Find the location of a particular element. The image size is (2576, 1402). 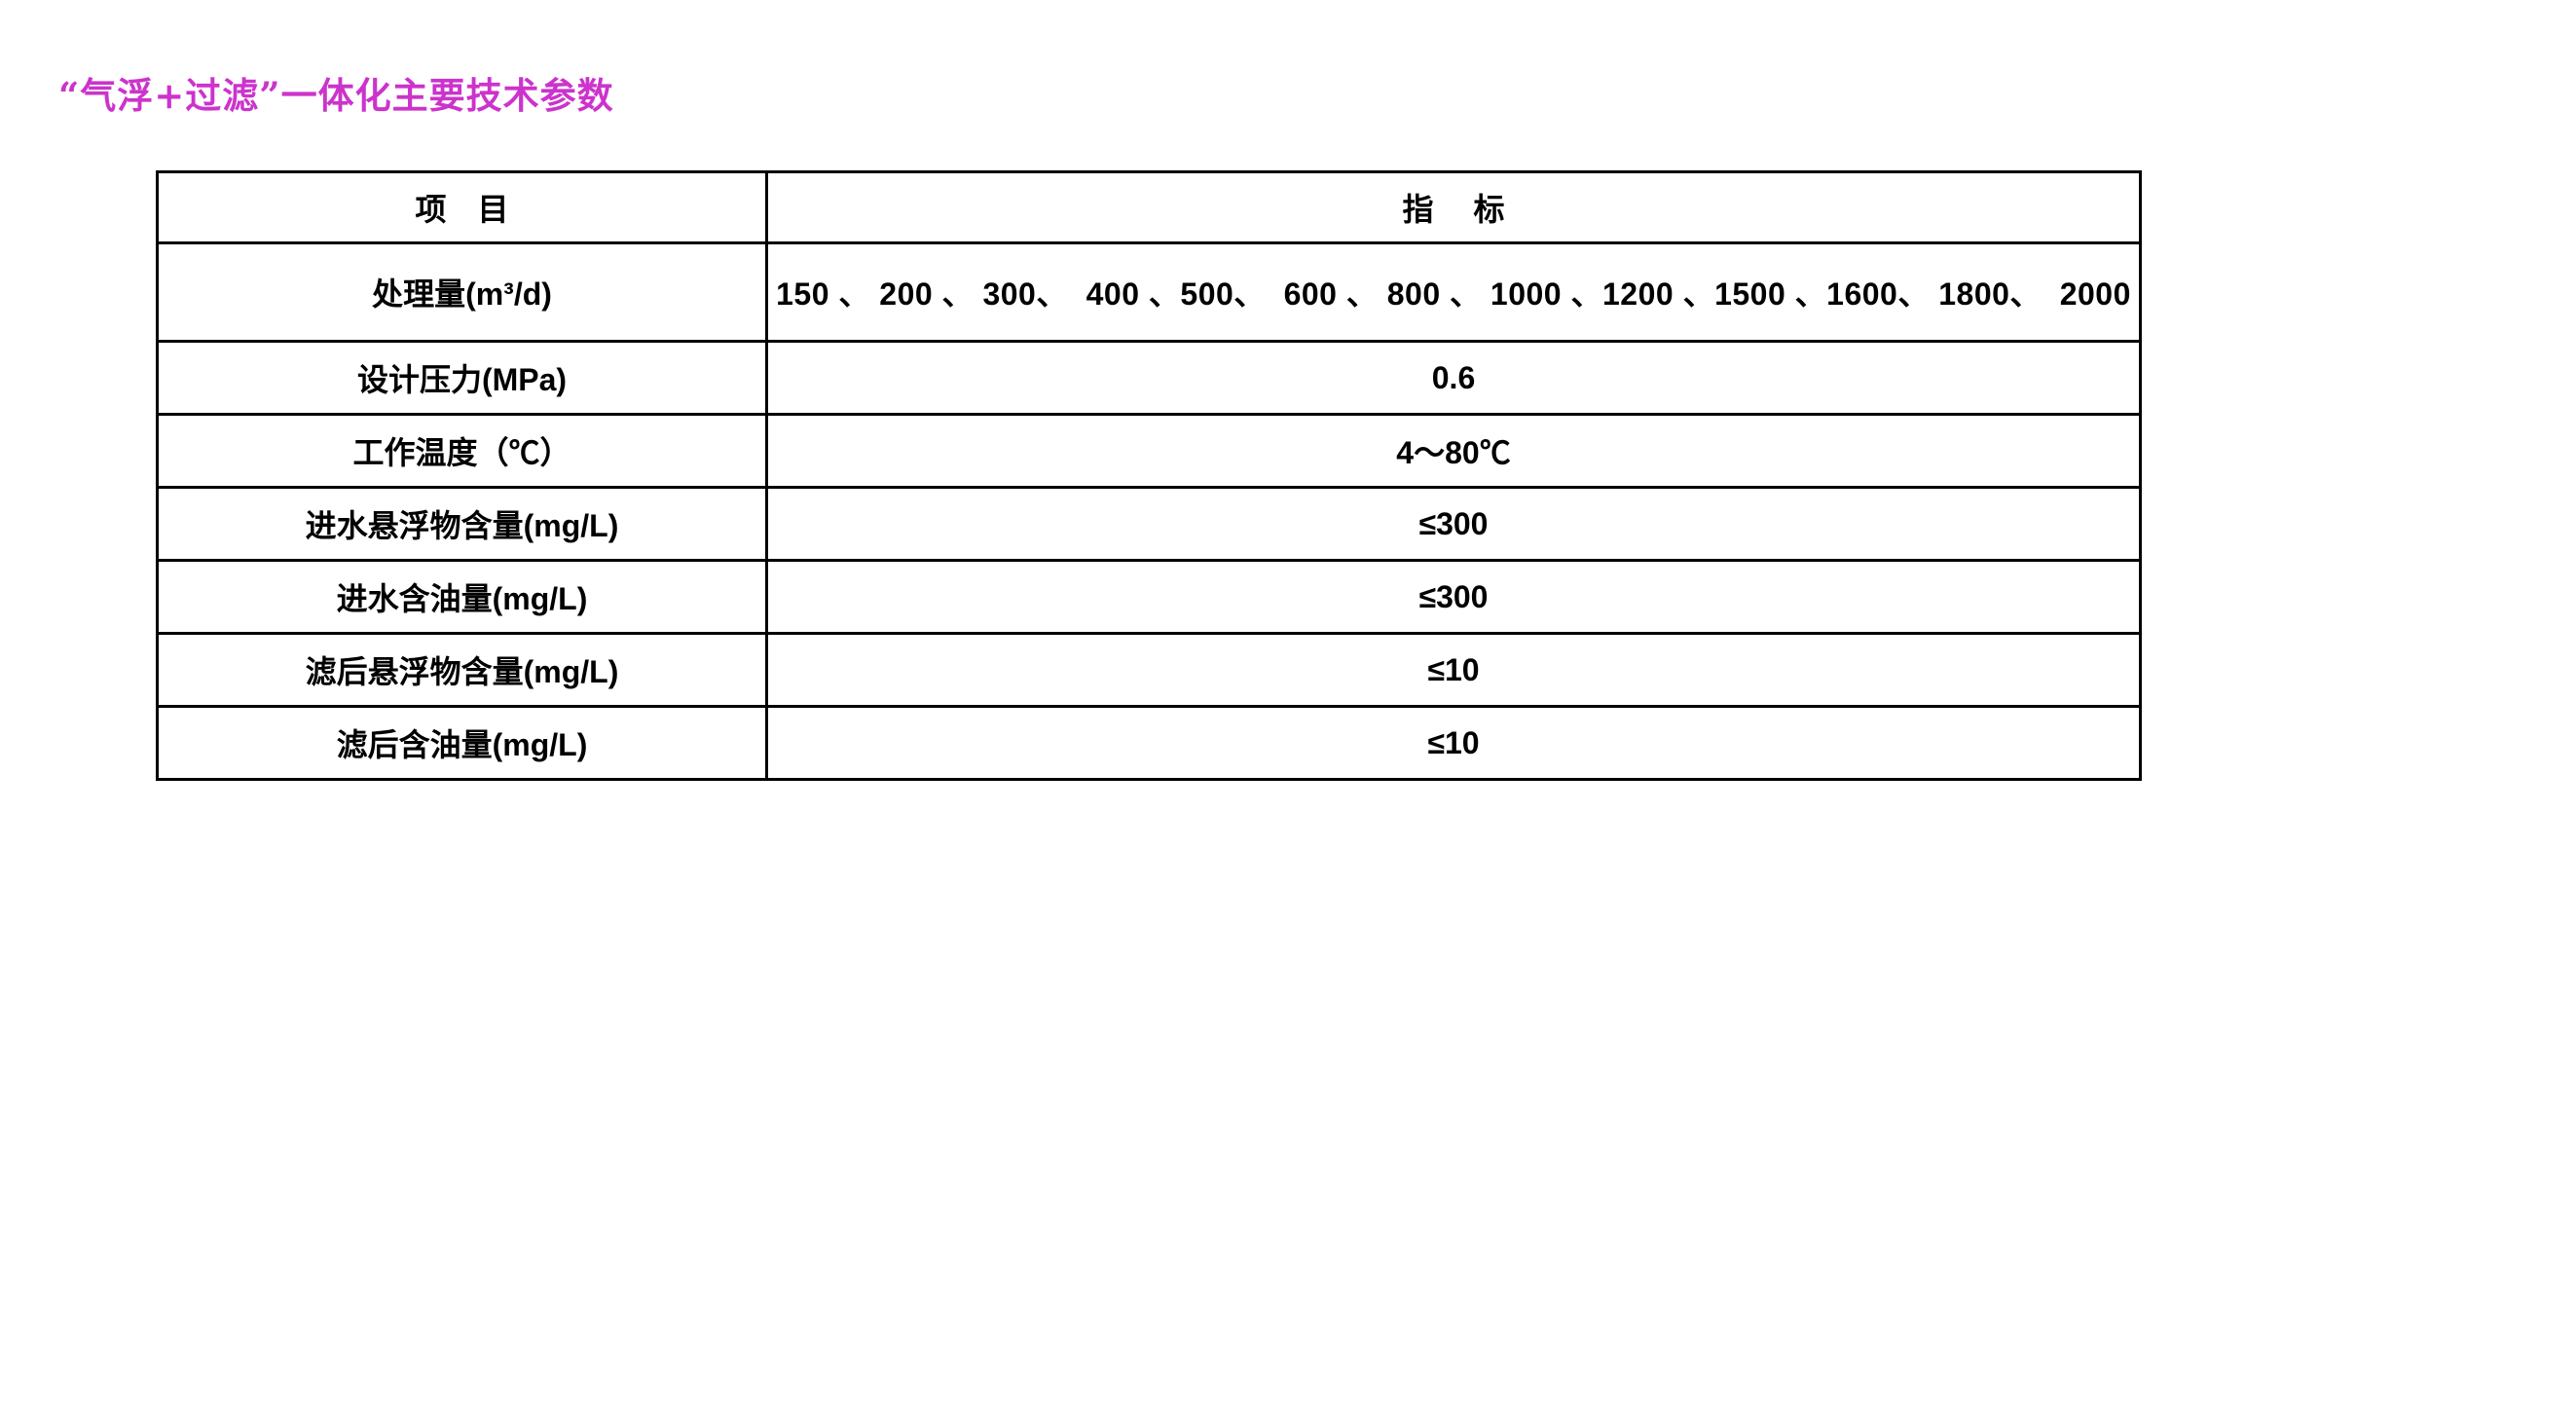

page-title: “气浮+过滤”一体化主要技术参数 is located at coordinates (336, 95).